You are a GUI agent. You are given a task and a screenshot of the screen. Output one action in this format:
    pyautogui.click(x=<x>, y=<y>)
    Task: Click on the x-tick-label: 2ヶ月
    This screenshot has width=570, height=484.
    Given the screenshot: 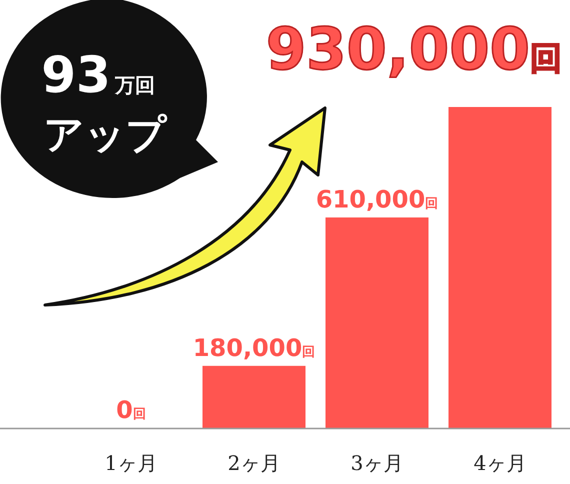 What is the action you would take?
    pyautogui.click(x=254, y=463)
    